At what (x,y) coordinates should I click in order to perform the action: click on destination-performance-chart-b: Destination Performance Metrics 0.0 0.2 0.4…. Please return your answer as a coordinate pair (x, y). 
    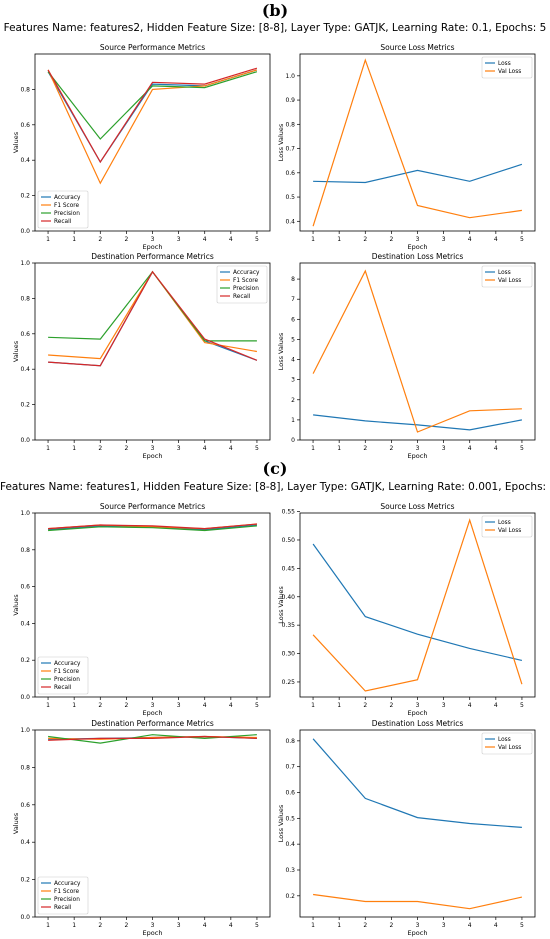
    Looking at the image, I should click on (141, 356).